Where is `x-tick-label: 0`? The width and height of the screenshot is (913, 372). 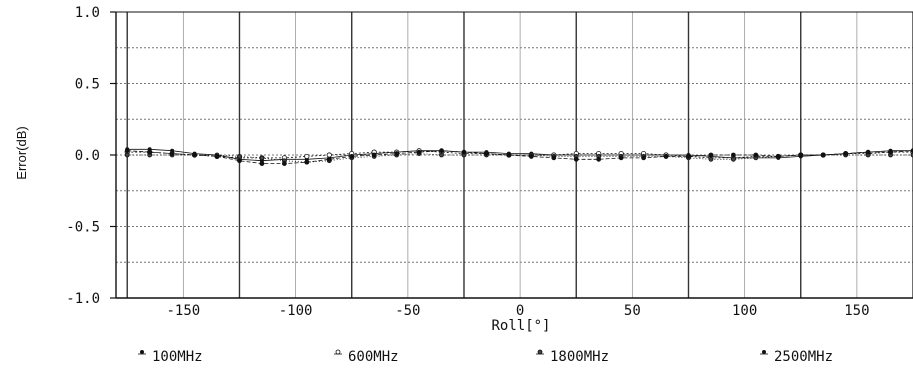
x-tick-label: 0 is located at coordinates (520, 311).